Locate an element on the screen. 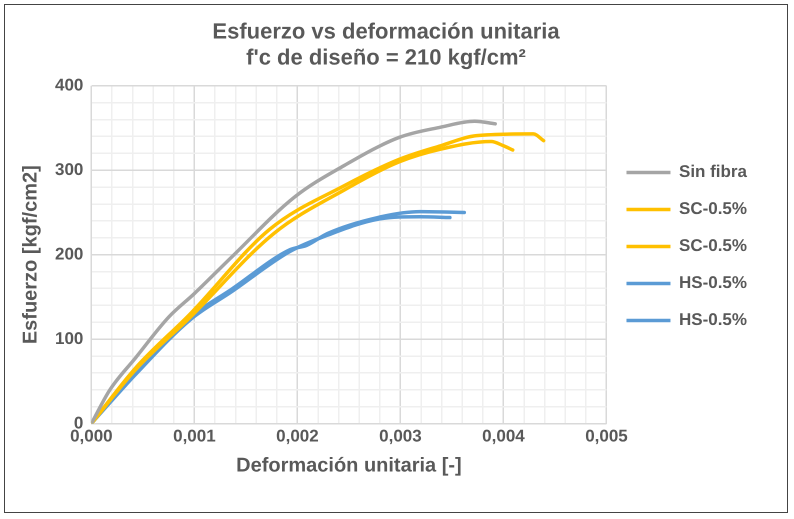 The width and height of the screenshot is (794, 519). y-axis-title: Esfuerzo [kgf/cm2] is located at coordinates (31, 254).